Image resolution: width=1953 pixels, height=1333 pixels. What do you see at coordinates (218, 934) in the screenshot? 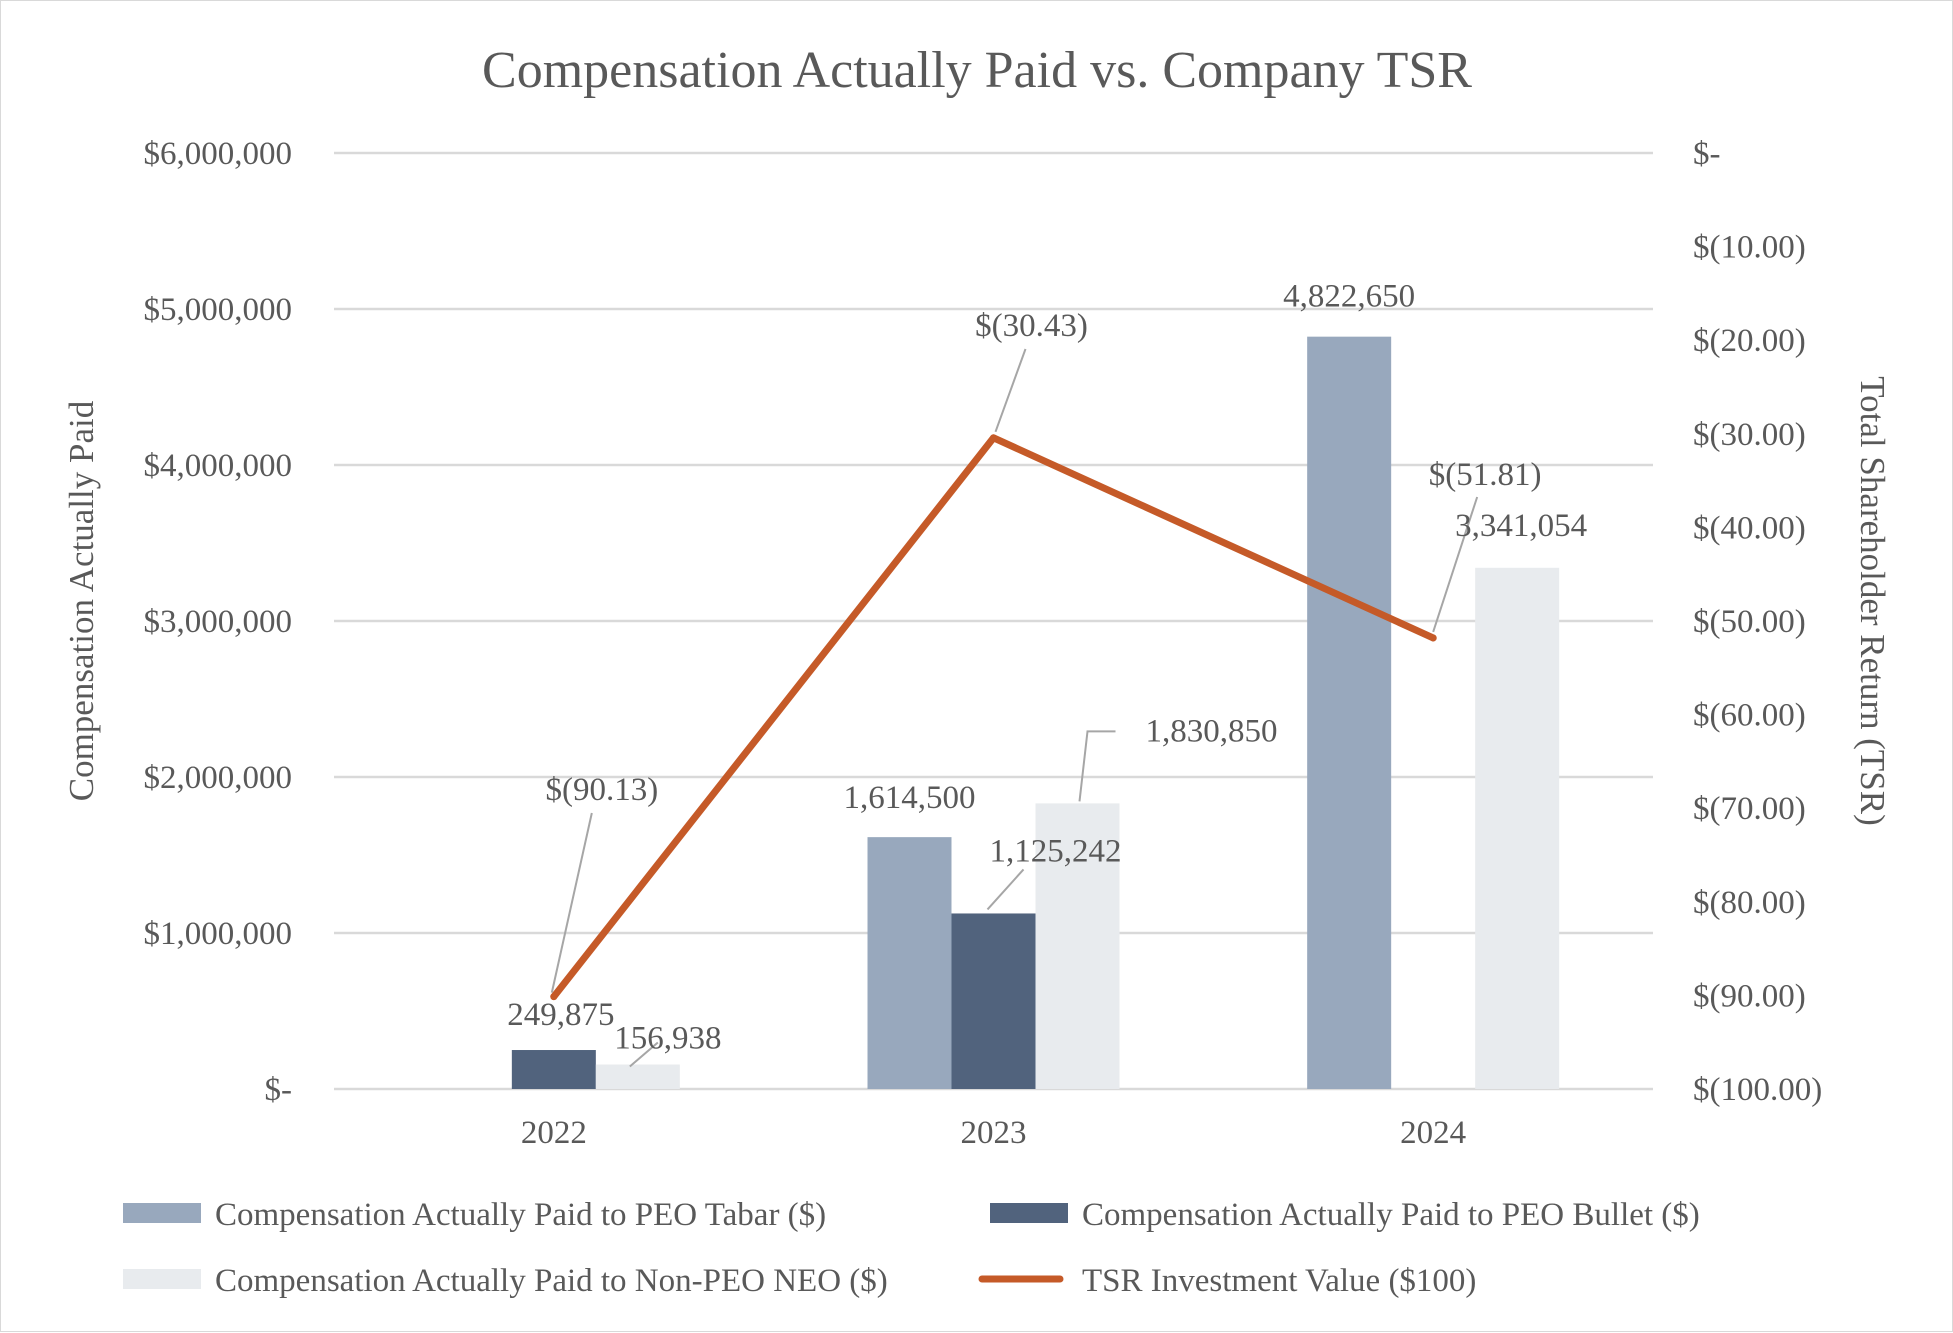
I see `y-tick-label: $1,000,000` at bounding box center [218, 934].